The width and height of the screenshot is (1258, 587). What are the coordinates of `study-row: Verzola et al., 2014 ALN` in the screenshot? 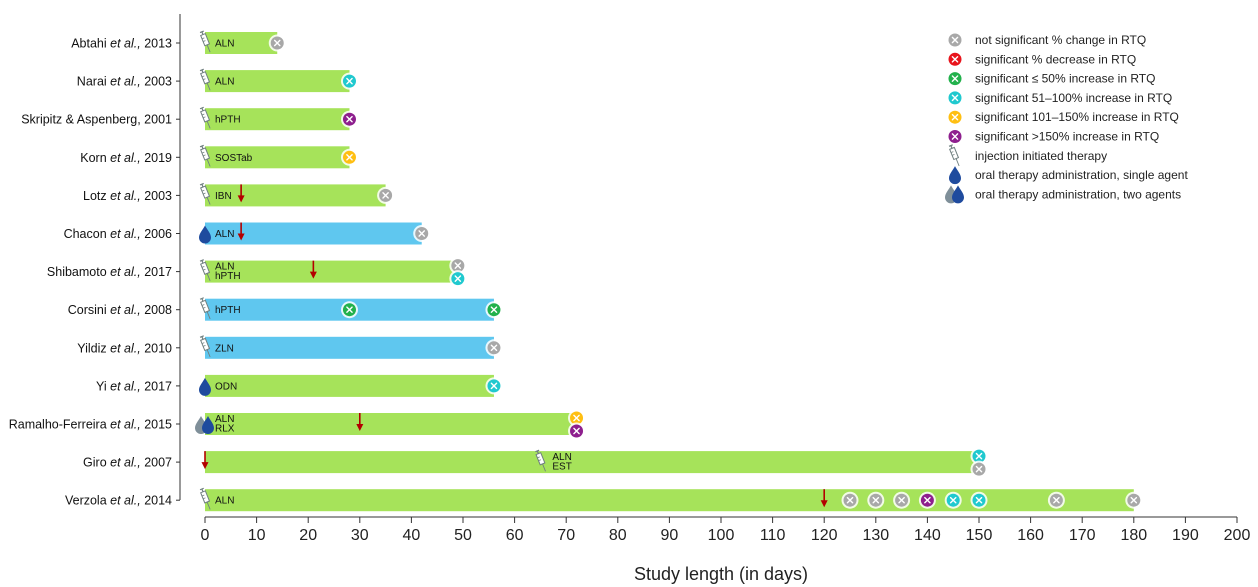 It's located at (604, 499).